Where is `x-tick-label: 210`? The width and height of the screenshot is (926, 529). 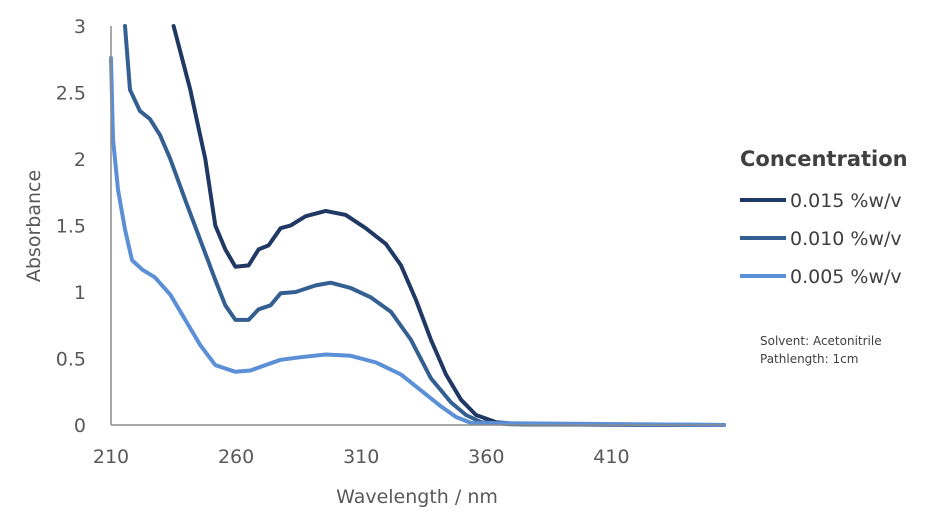
x-tick-label: 210 is located at coordinates (111, 457).